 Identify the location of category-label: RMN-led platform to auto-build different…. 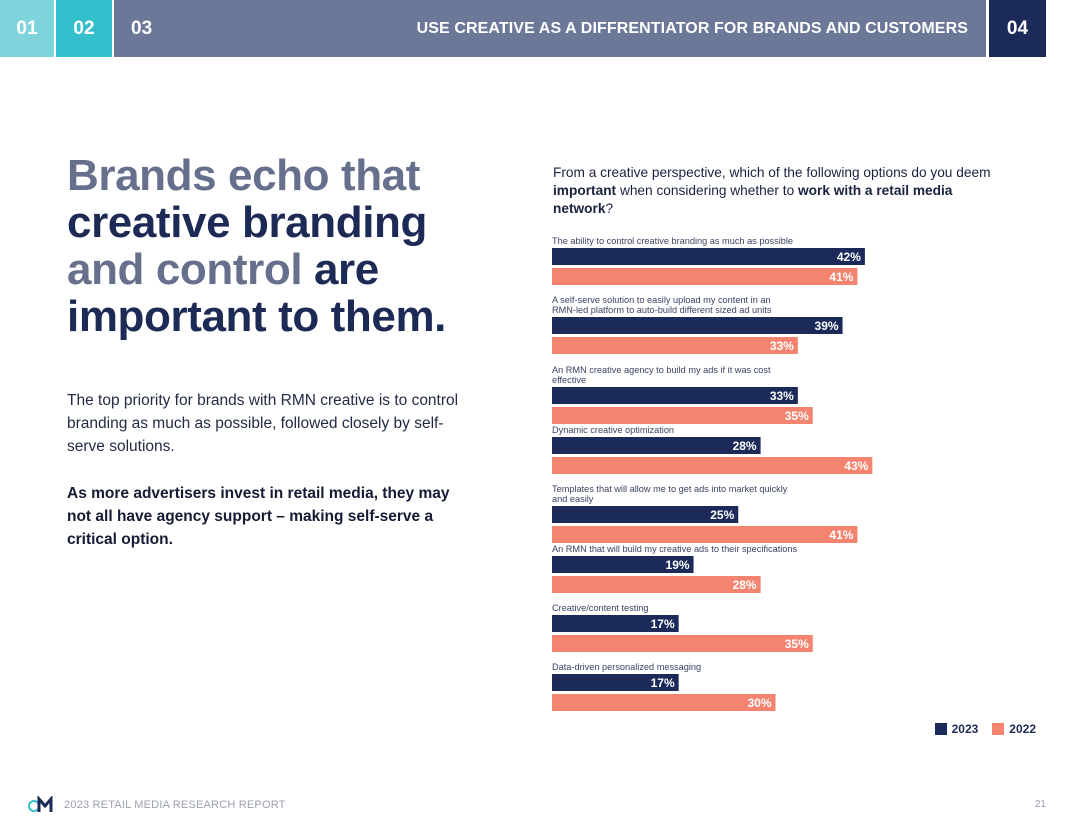
(662, 310).